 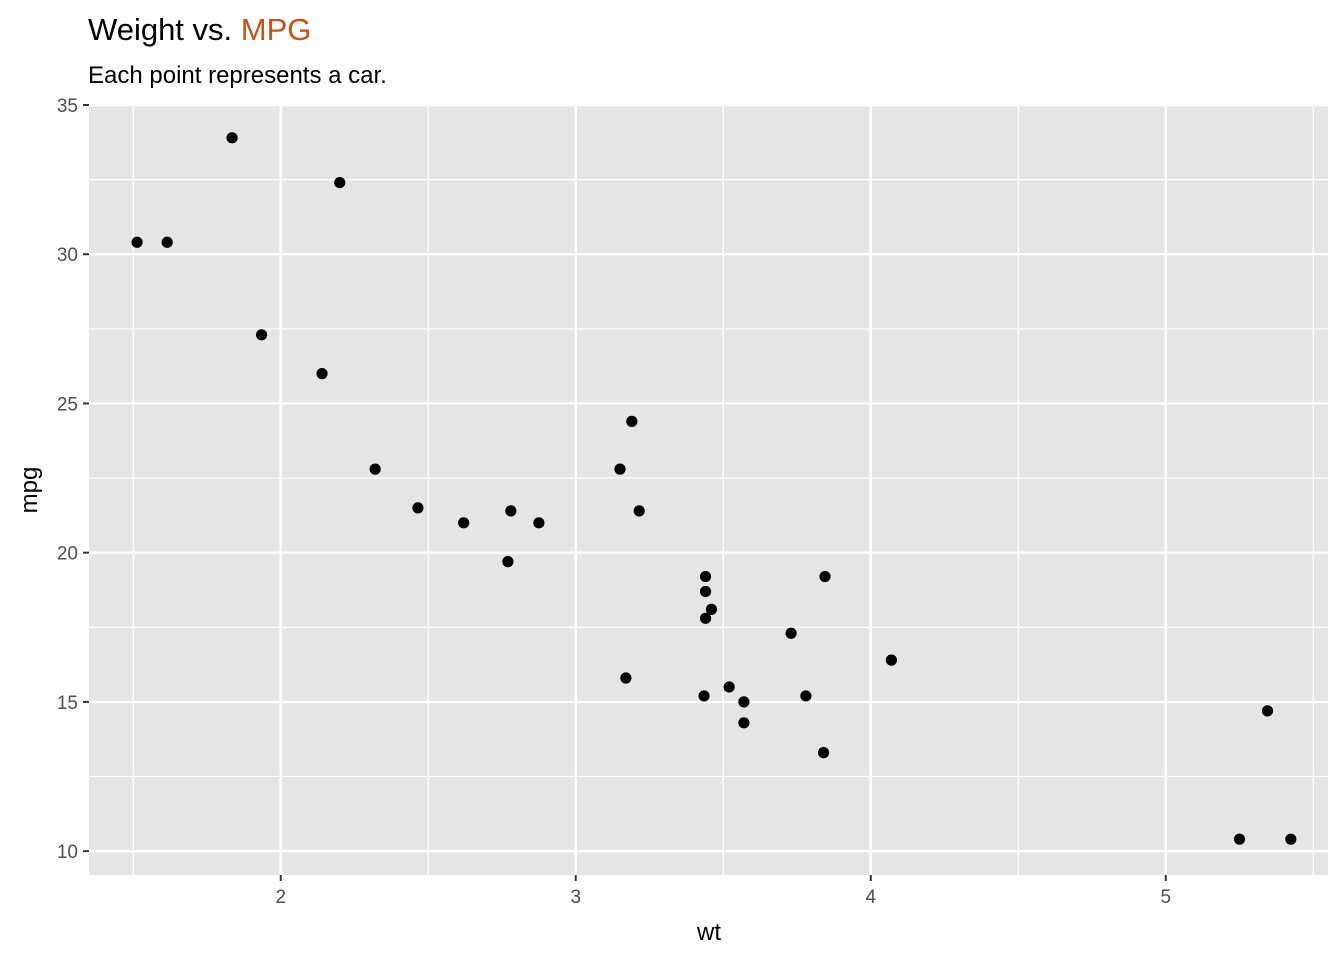 I want to click on y-tick-label: 30, so click(x=67, y=255).